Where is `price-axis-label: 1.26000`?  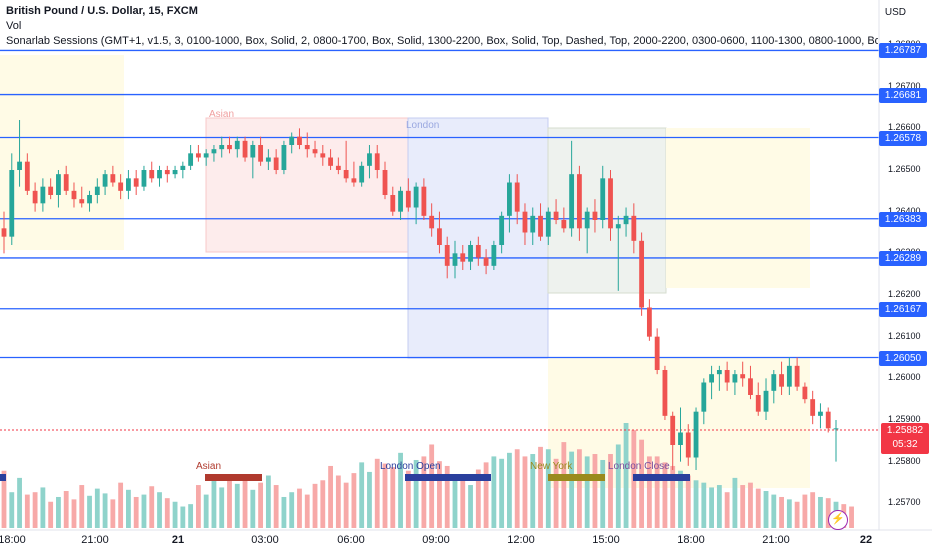
price-axis-label: 1.26000 is located at coordinates (904, 377).